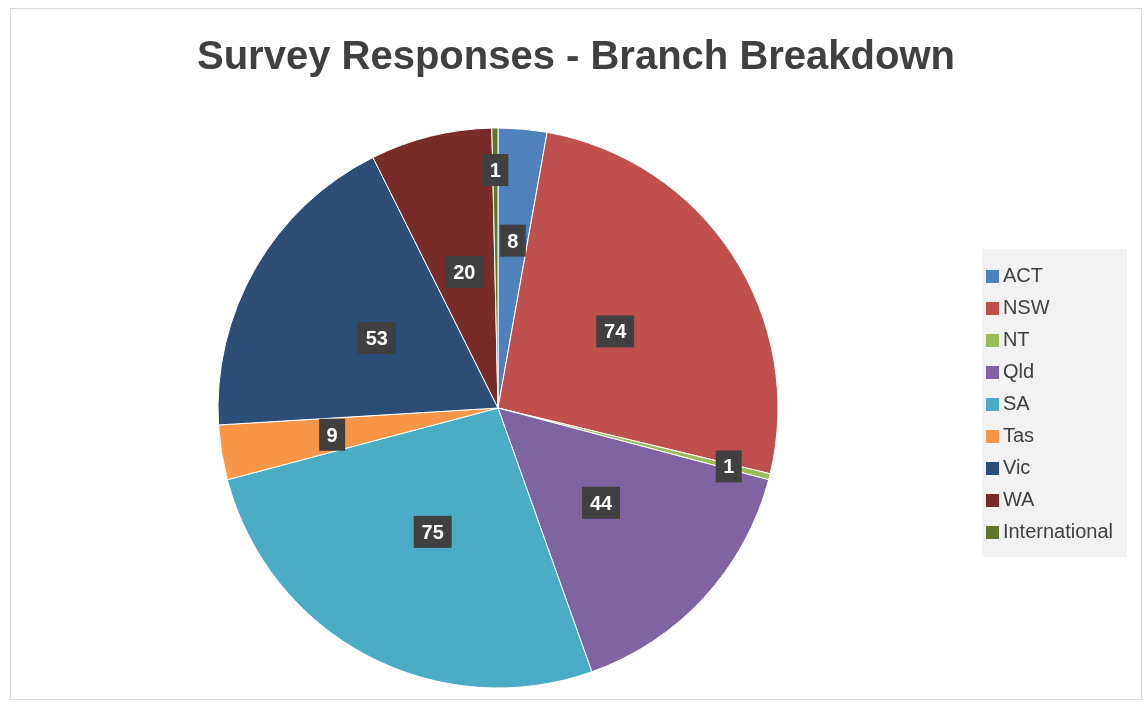 The height and width of the screenshot is (704, 1146). What do you see at coordinates (1018, 371) in the screenshot?
I see `legend-label: Qld` at bounding box center [1018, 371].